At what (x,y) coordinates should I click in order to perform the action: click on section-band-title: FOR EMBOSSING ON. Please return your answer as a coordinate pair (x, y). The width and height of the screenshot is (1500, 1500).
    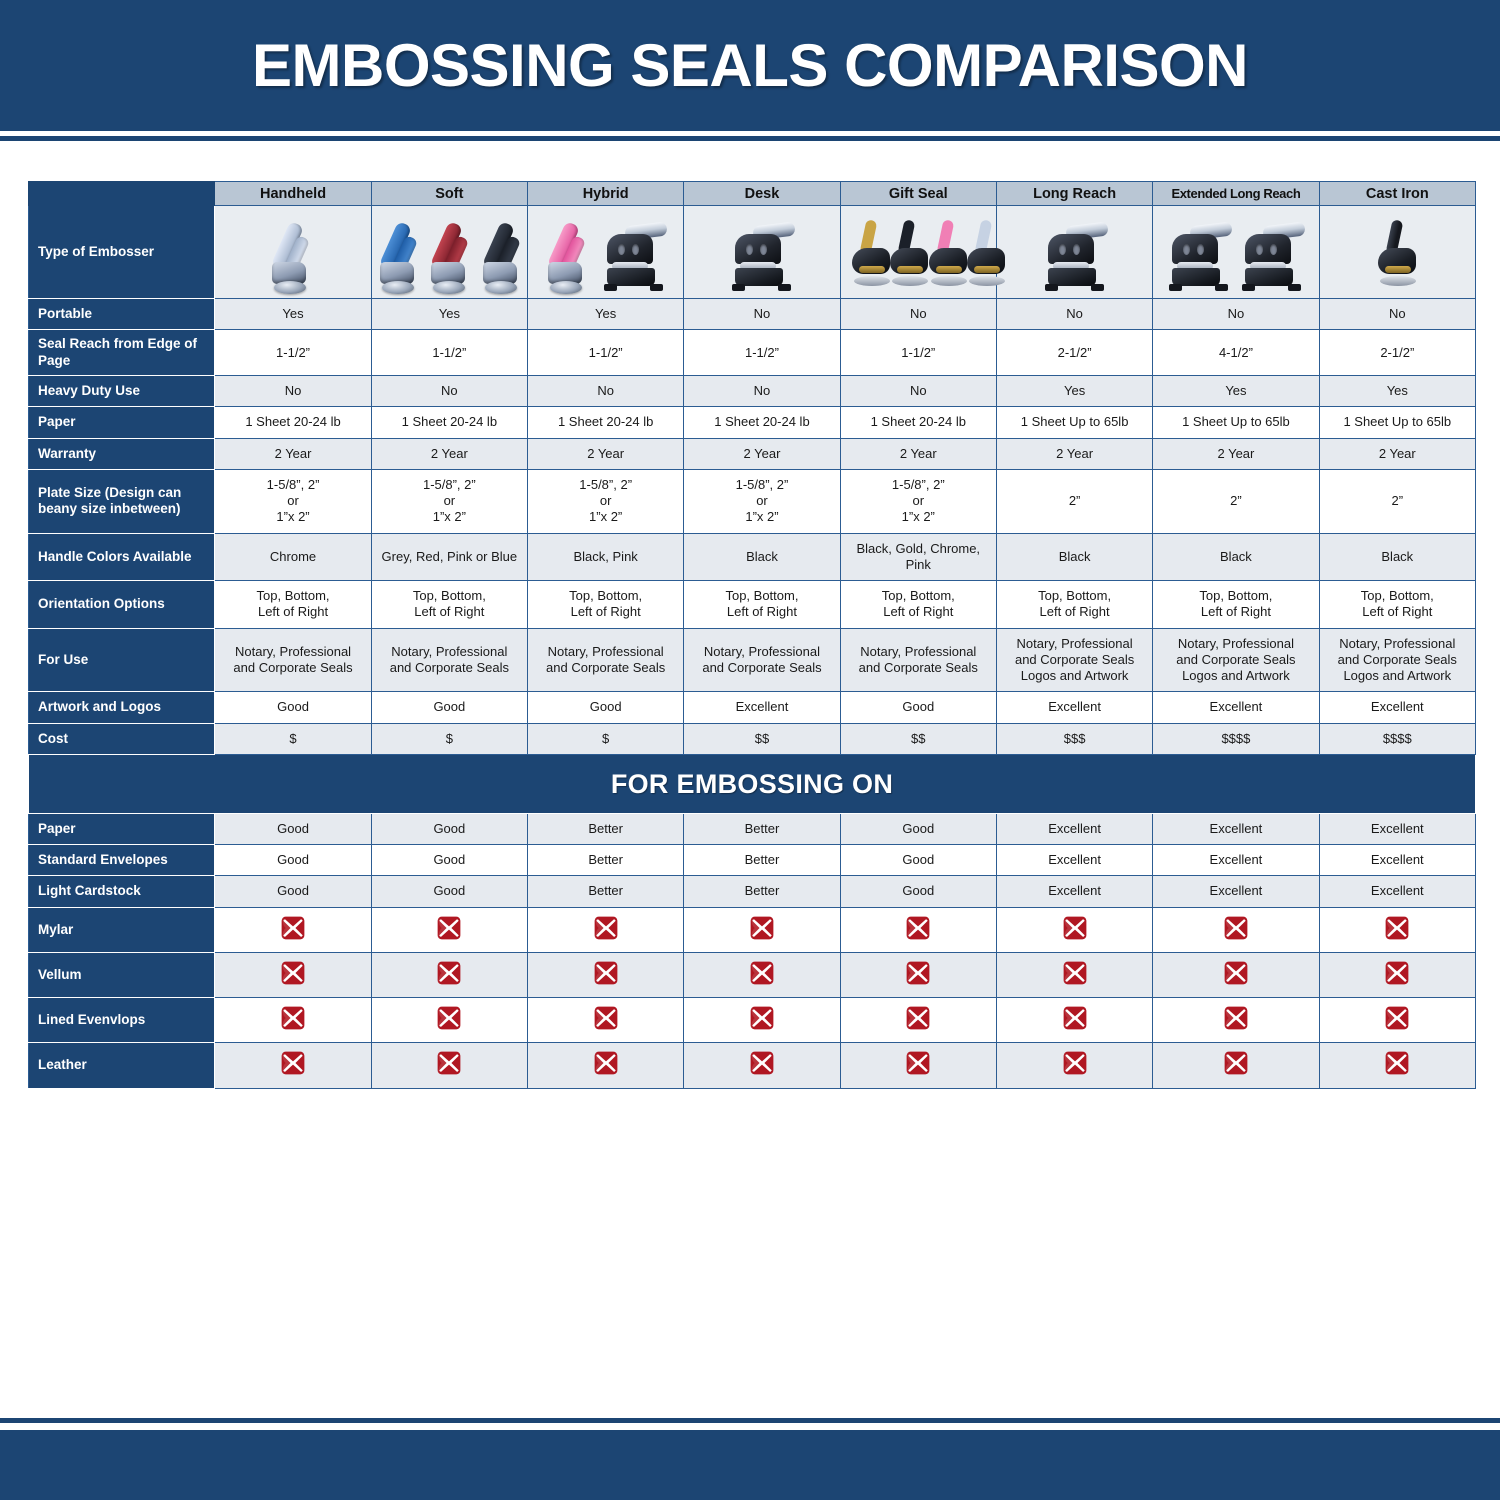
    Looking at the image, I should click on (752, 783).